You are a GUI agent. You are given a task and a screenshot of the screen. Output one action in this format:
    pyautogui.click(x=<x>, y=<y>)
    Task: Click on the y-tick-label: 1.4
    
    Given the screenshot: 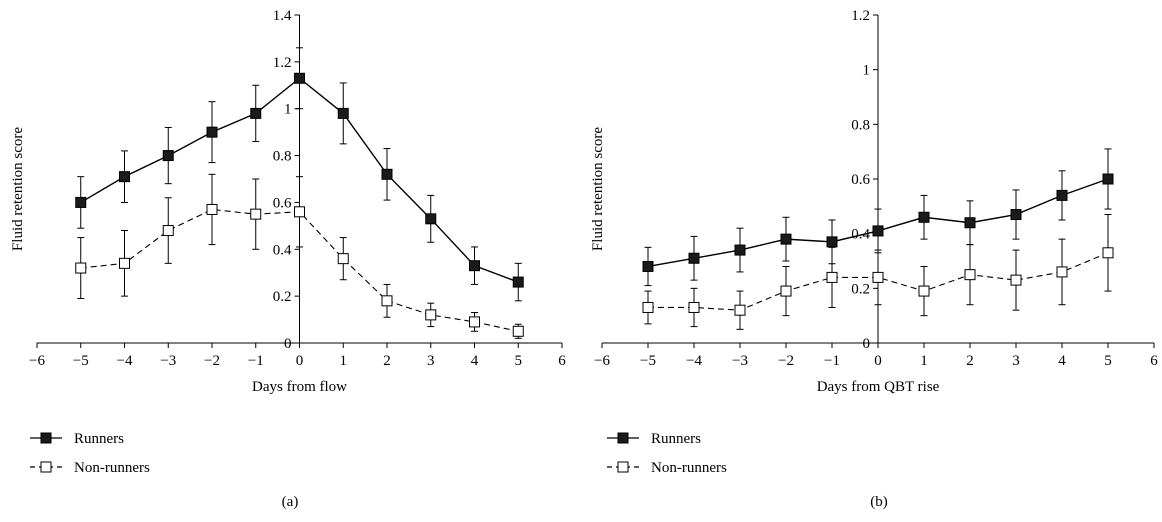 What is the action you would take?
    pyautogui.click(x=282, y=16)
    